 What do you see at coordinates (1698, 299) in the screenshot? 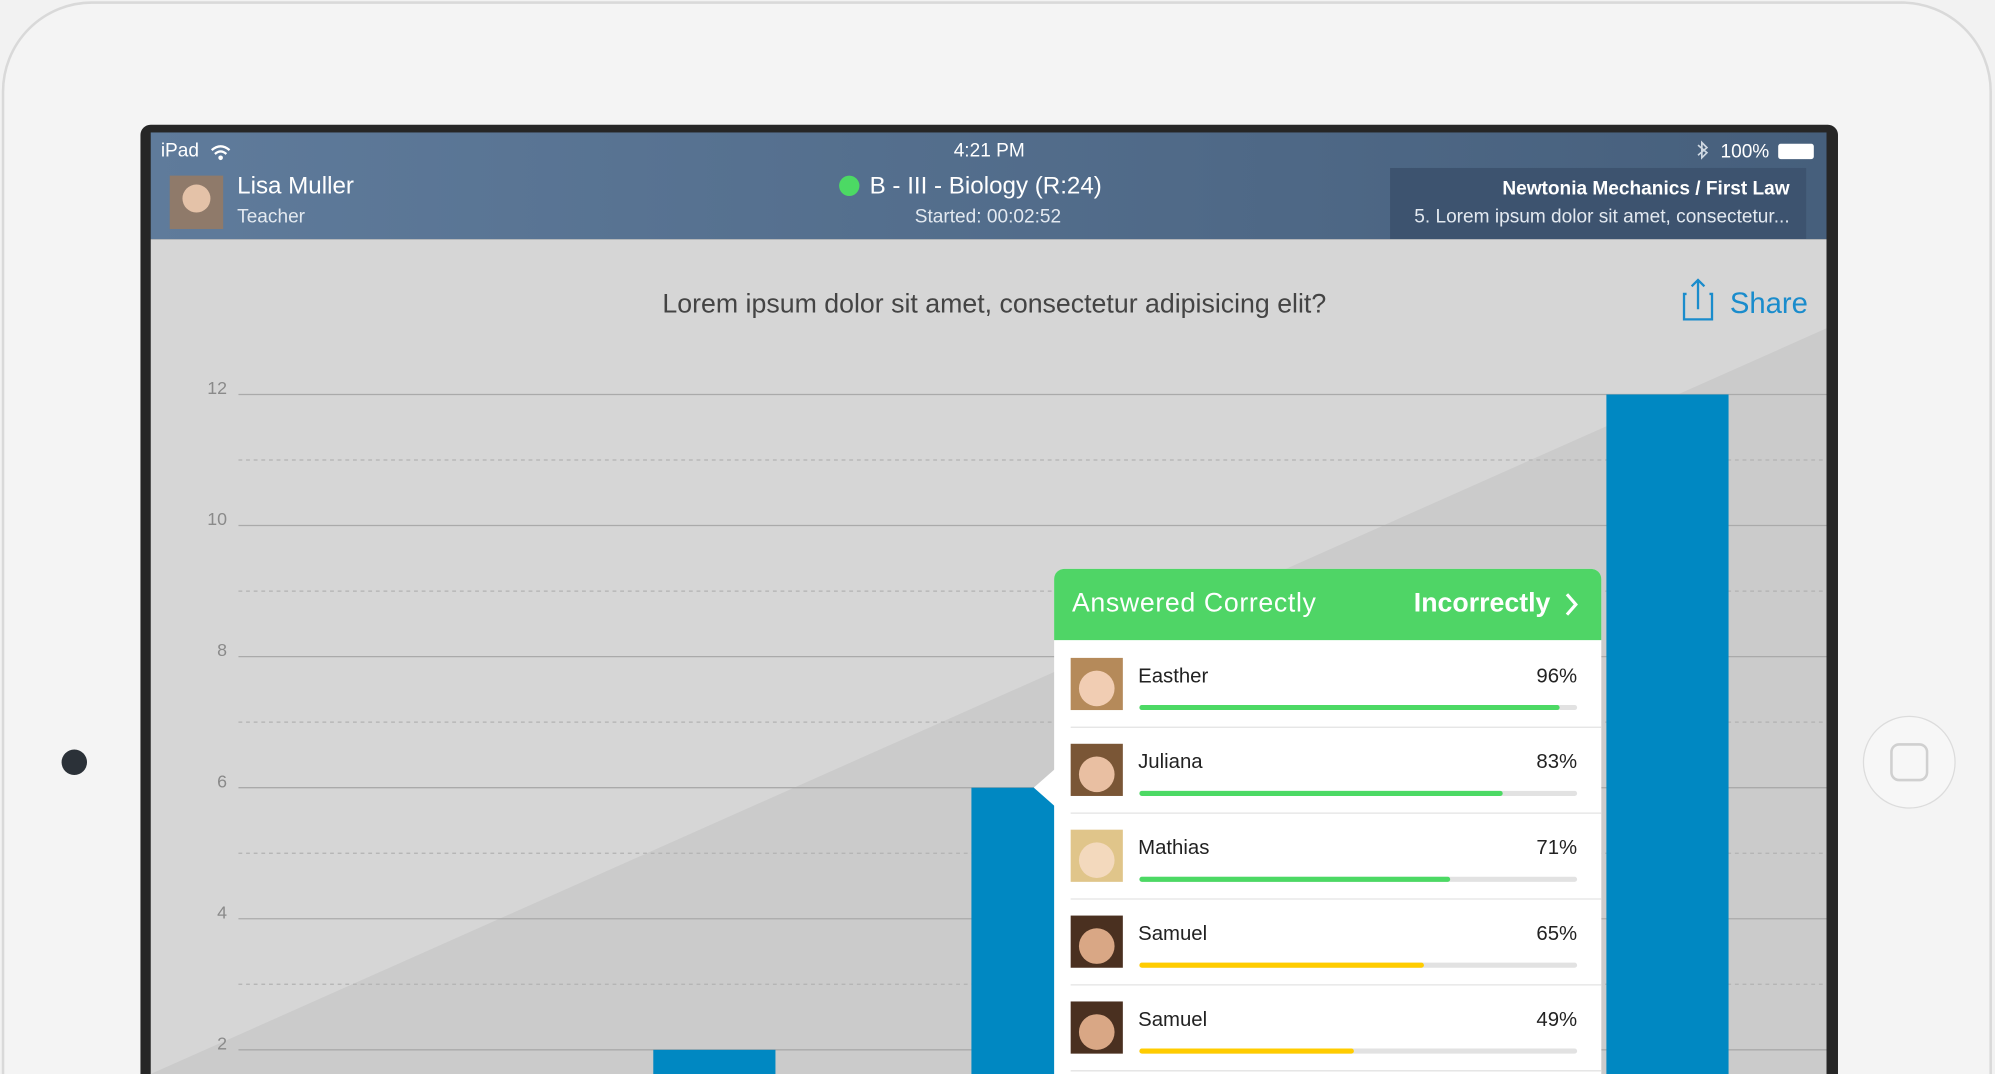
I see `share-icon` at bounding box center [1698, 299].